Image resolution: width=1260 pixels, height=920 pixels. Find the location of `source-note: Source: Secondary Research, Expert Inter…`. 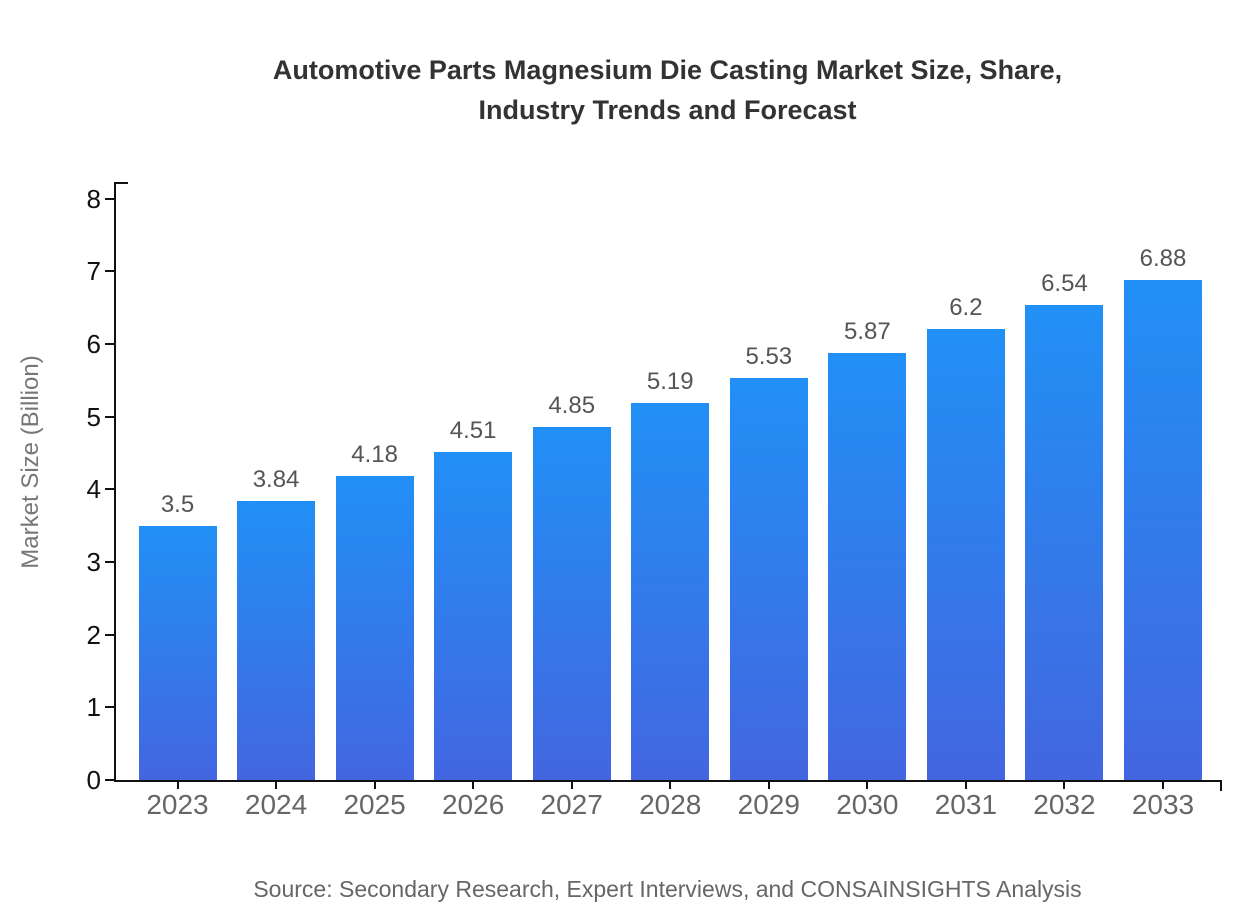

source-note: Source: Secondary Research, Expert Inter… is located at coordinates (667, 889).